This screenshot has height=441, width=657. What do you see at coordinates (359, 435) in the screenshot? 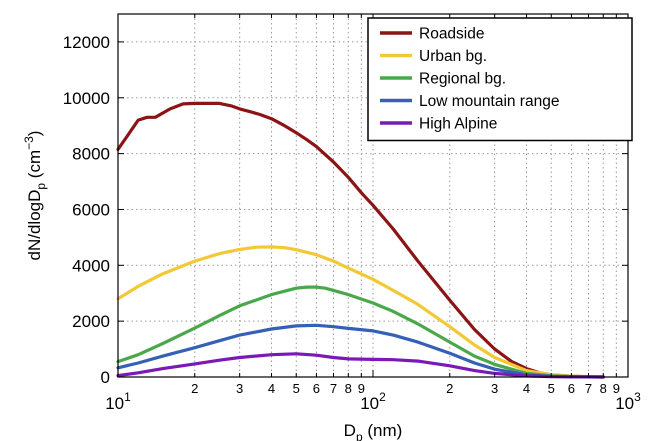
I see `x-axis-title-sub: p` at bounding box center [359, 435].